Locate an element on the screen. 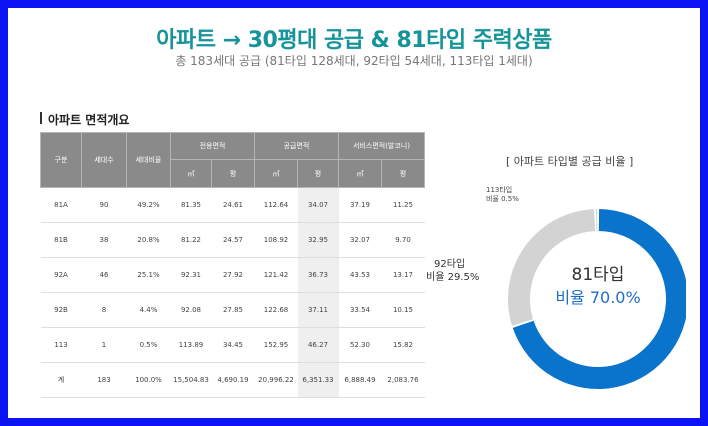 The width and height of the screenshot is (708, 426). label-113-type: 113타입 is located at coordinates (499, 190).